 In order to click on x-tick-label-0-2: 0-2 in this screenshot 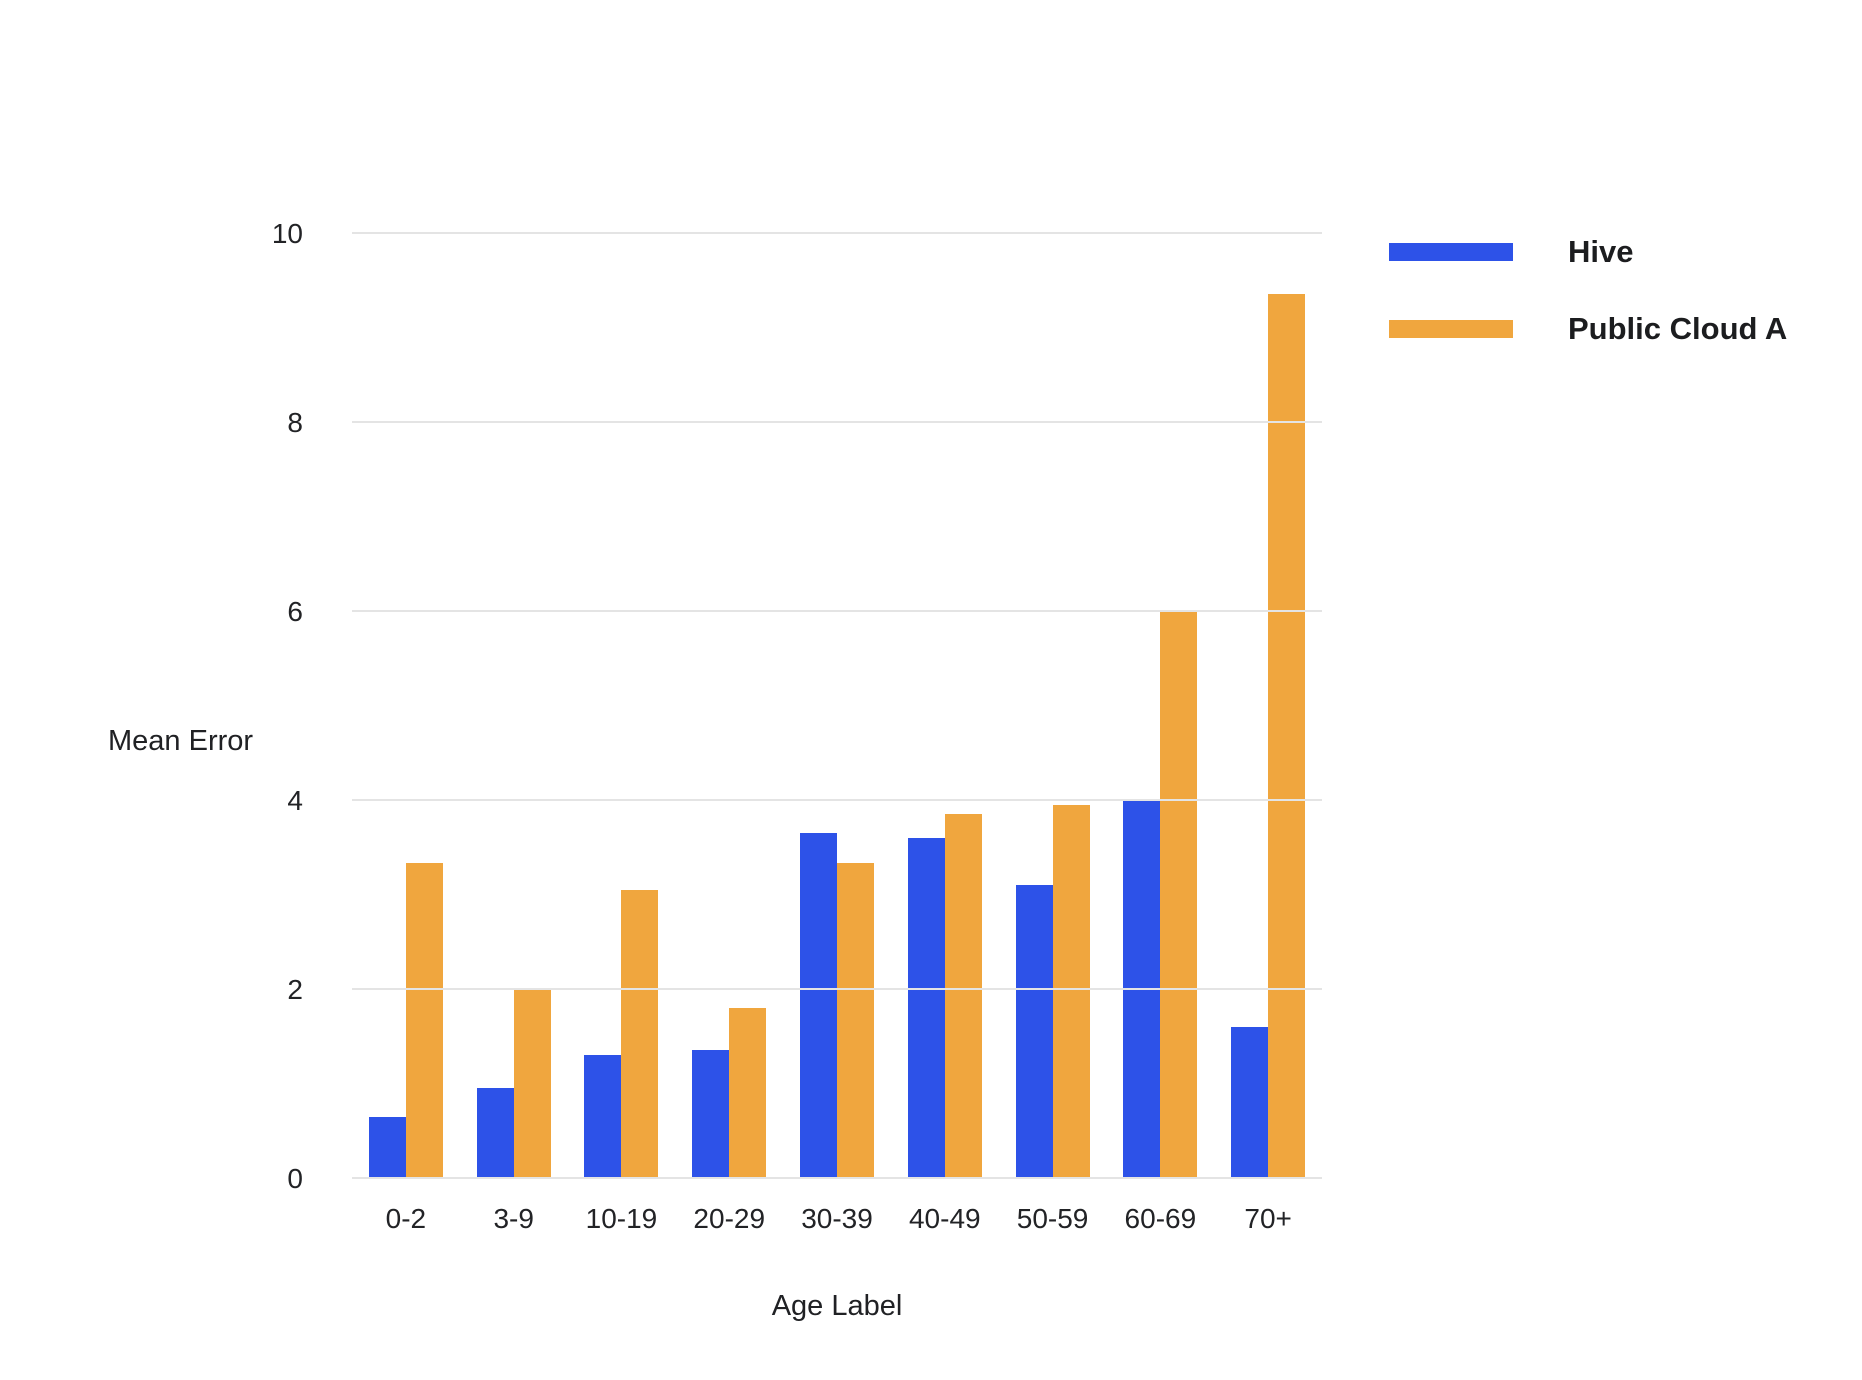, I will do `click(406, 1218)`.